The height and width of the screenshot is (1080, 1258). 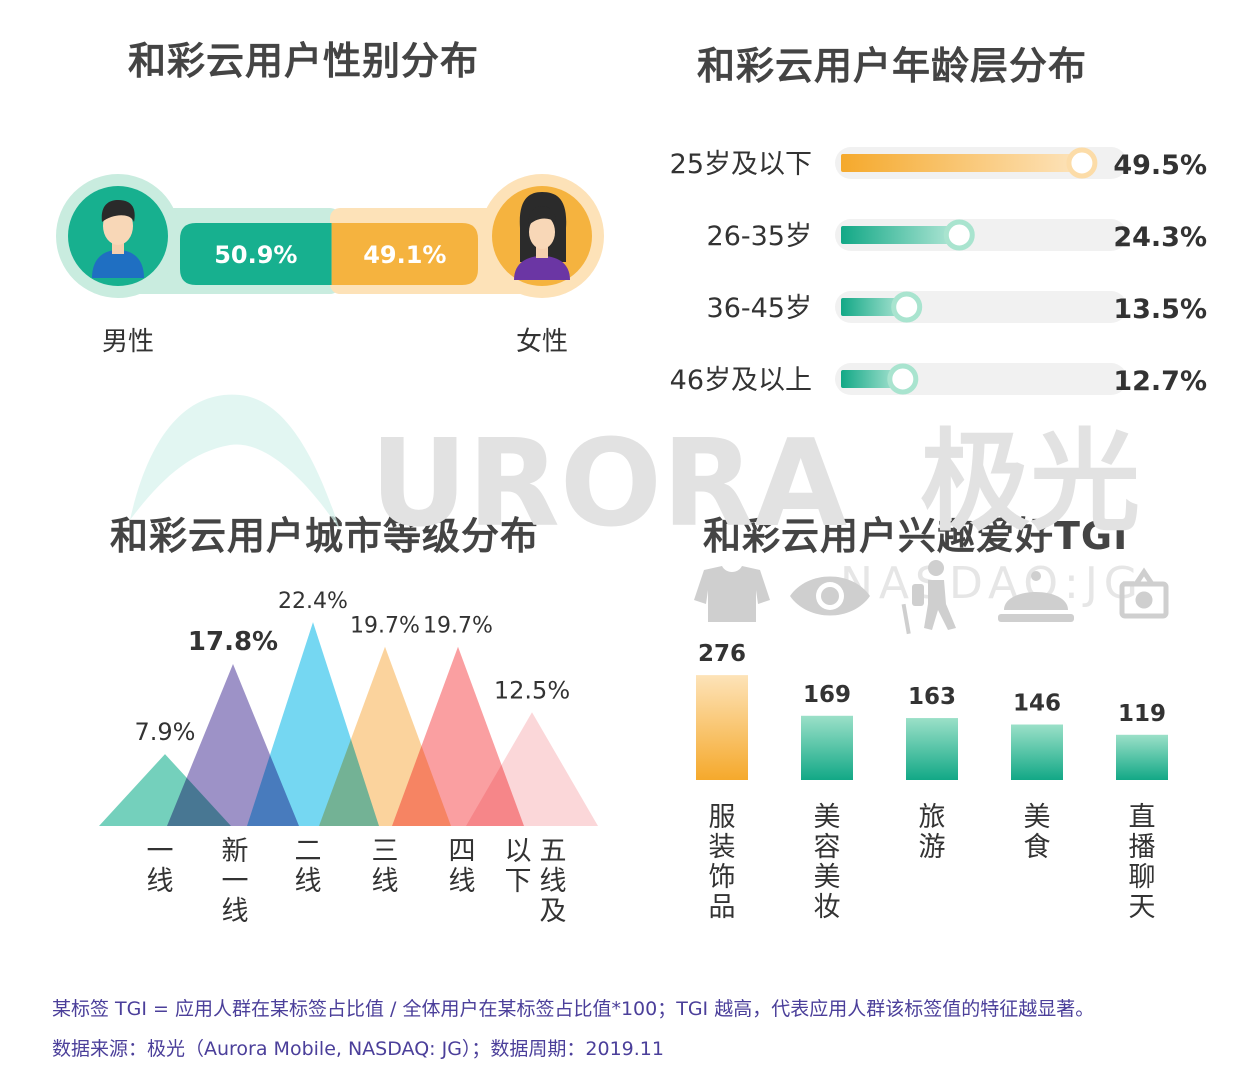 What do you see at coordinates (462, 866) in the screenshot?
I see `city-category-label: 四线` at bounding box center [462, 866].